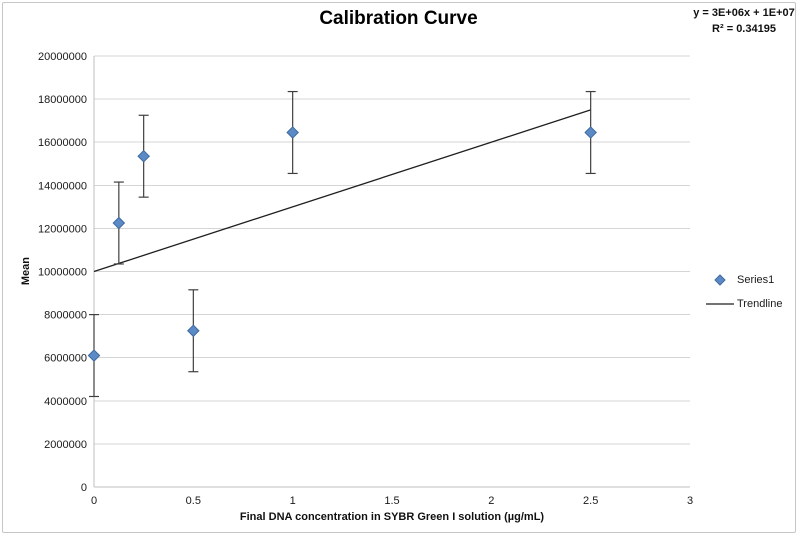 This screenshot has height=544, width=800. What do you see at coordinates (760, 304) in the screenshot?
I see `legend-label-trendline: Trendline` at bounding box center [760, 304].